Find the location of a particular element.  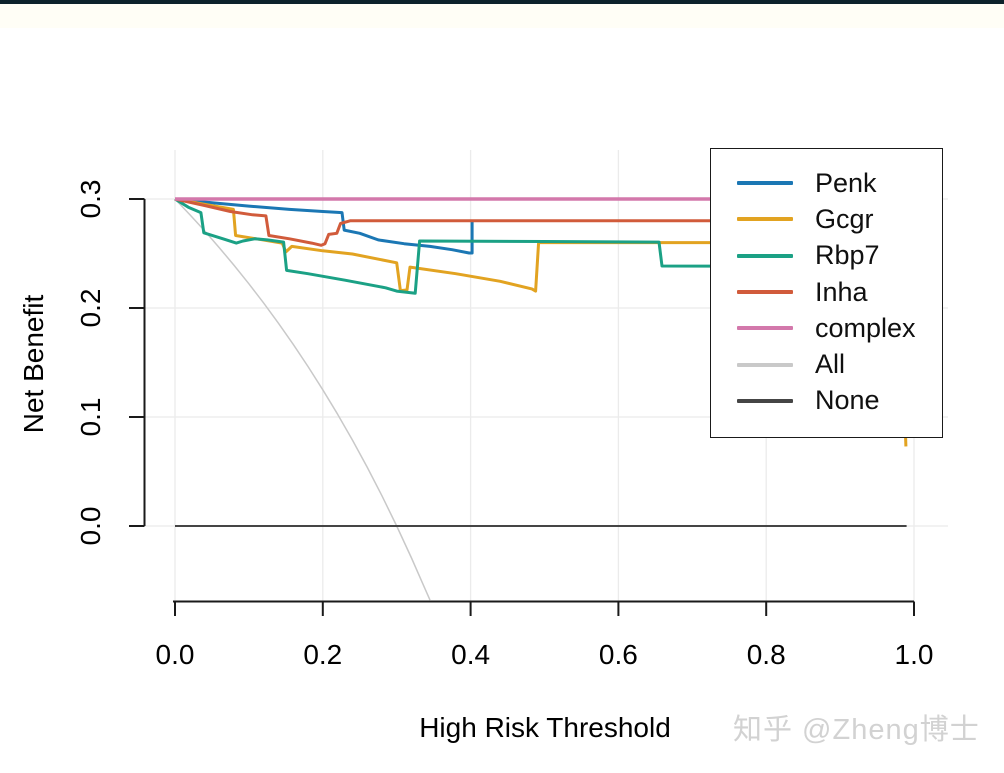

x-tick-label: 1.0 is located at coordinates (914, 654).